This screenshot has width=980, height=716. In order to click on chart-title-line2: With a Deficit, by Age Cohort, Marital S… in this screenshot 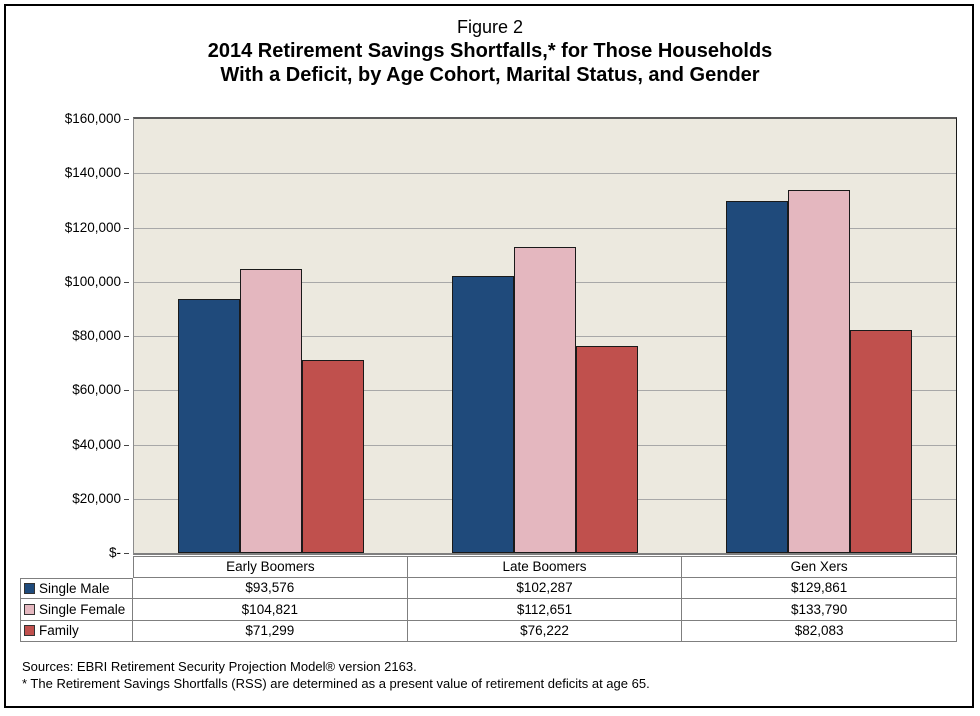, I will do `click(490, 75)`.